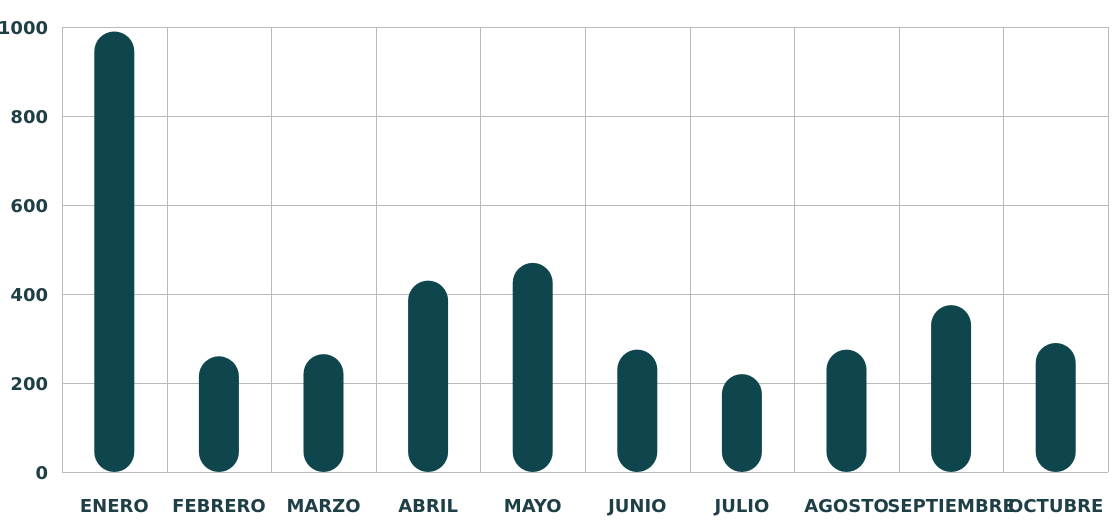 This screenshot has height=522, width=1114. I want to click on x-tick-label: Febrero, so click(219, 506).